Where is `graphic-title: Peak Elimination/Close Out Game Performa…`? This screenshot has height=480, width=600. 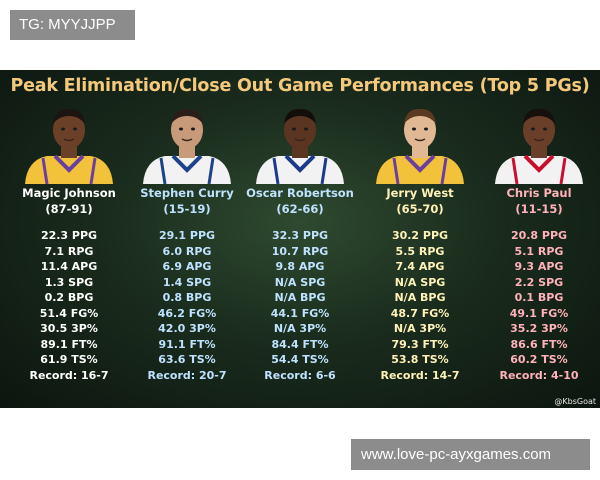
graphic-title: Peak Elimination/Close Out Game Performa… is located at coordinates (300, 86).